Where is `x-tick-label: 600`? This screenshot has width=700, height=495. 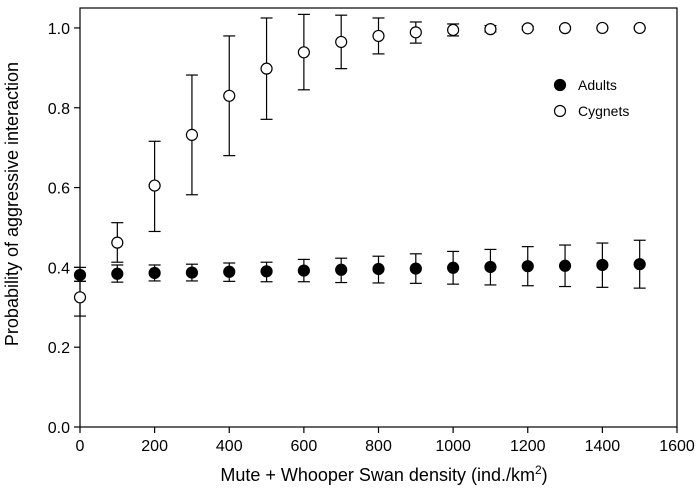 x-tick-label: 600 is located at coordinates (304, 446).